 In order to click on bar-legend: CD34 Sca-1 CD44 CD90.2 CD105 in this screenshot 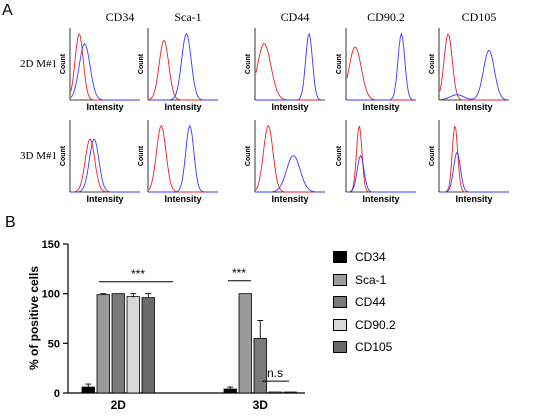, I will do `click(364, 303)`.